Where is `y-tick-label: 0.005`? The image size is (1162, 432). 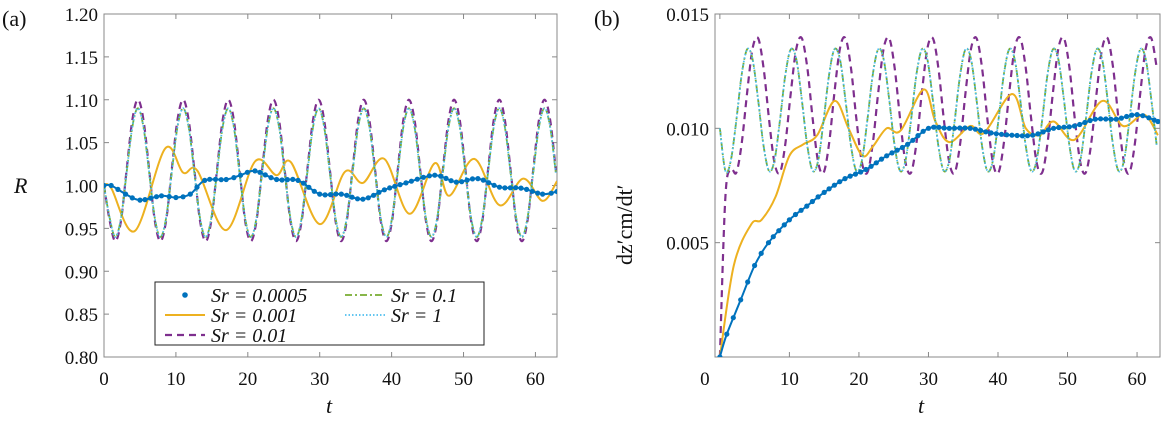
y-tick-label: 0.005 is located at coordinates (687, 244).